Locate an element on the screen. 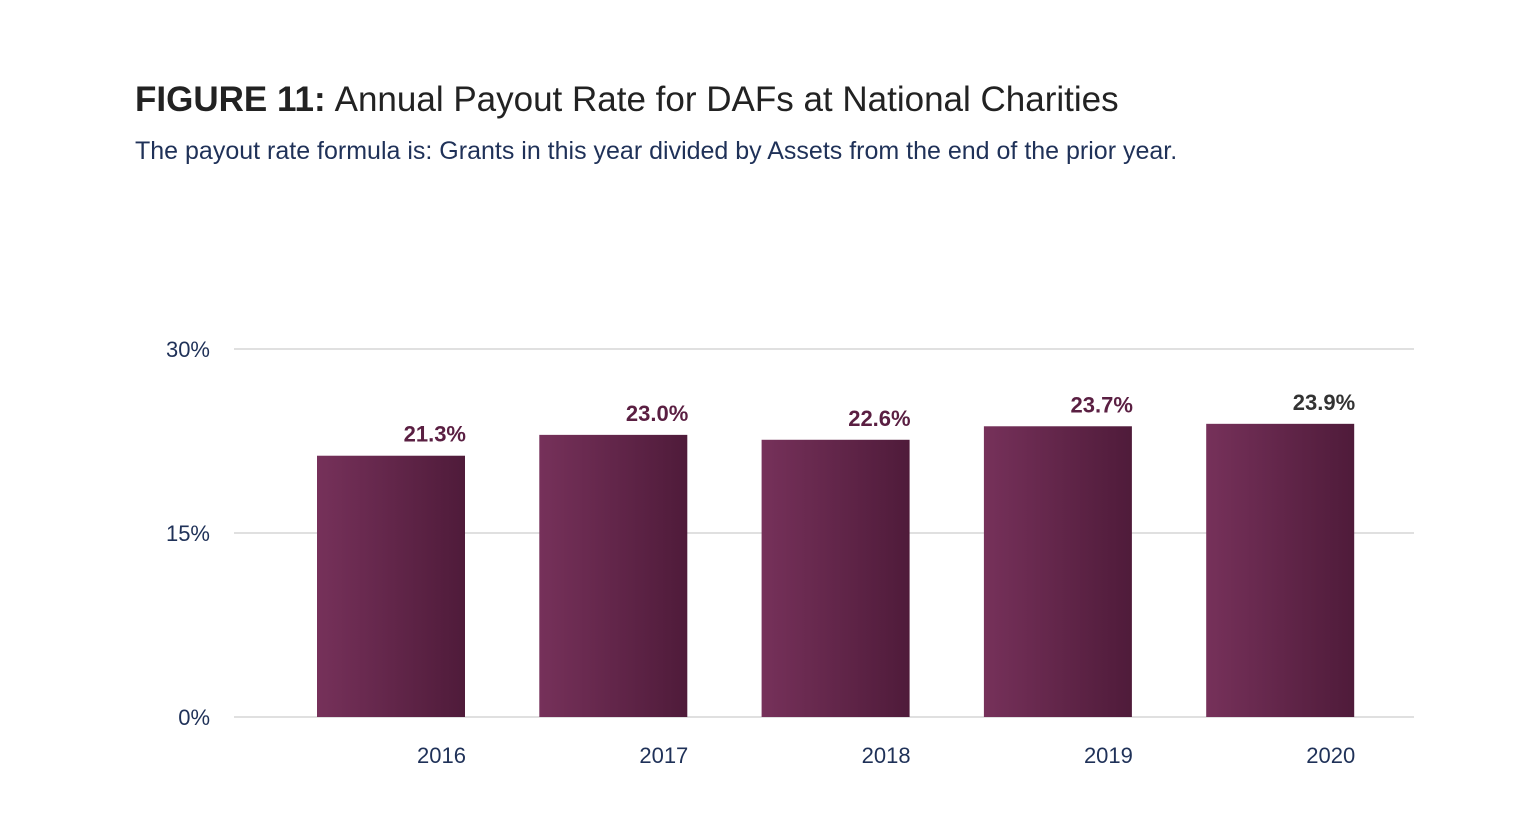 This screenshot has height=813, width=1536. y-tick-label: 15% is located at coordinates (188, 533).